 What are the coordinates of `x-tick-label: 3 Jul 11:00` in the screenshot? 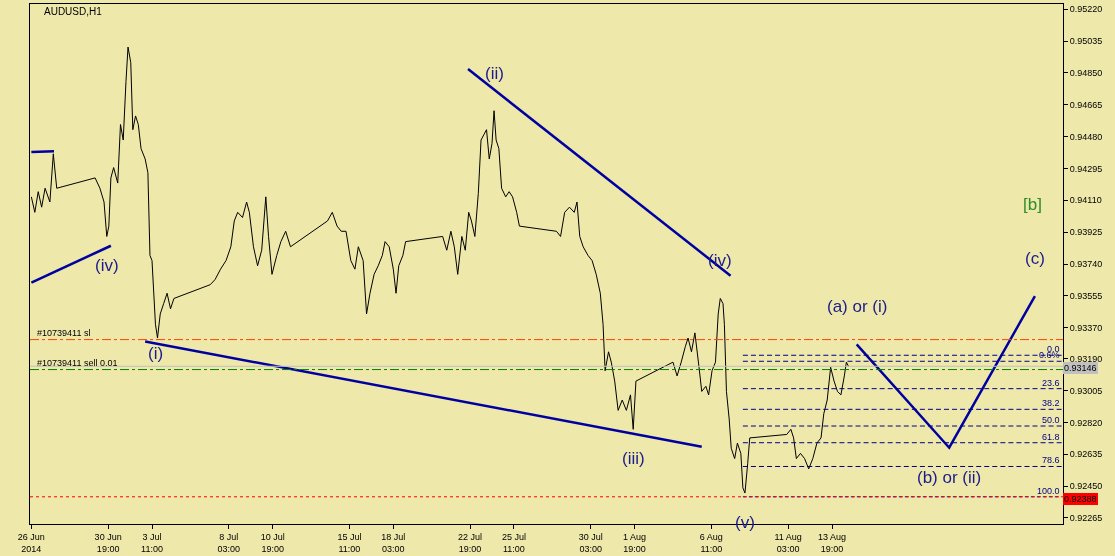 It's located at (152, 542).